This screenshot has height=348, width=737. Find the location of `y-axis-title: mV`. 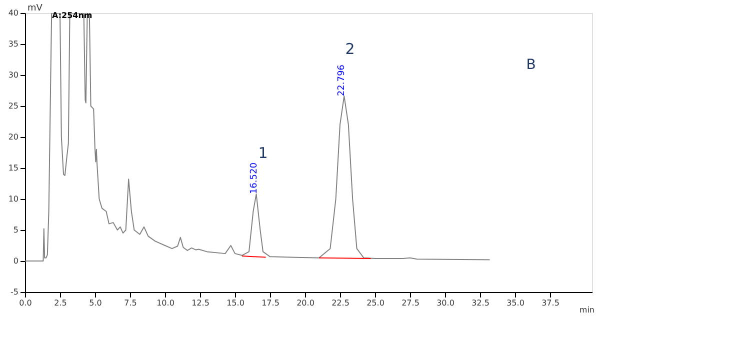

y-axis-title: mV is located at coordinates (36, 9).